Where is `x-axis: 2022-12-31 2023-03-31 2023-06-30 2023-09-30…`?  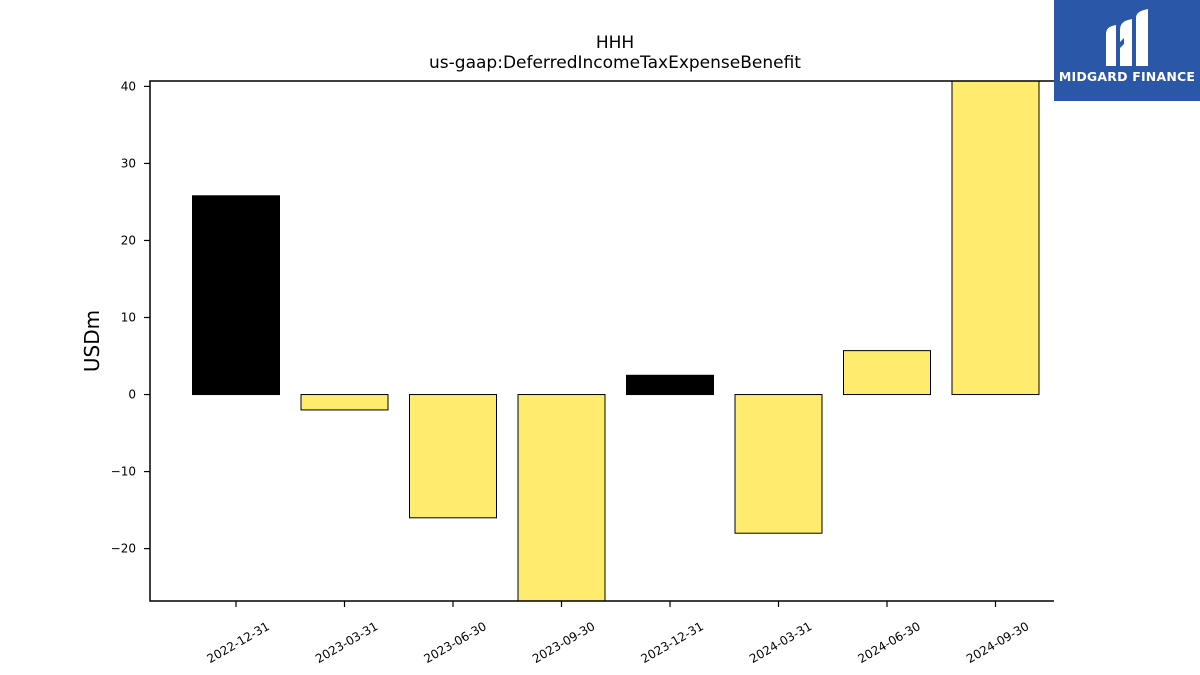
x-axis: 2022-12-31 2023-03-31 2023-06-30 2023-09-30… is located at coordinates (617, 633).